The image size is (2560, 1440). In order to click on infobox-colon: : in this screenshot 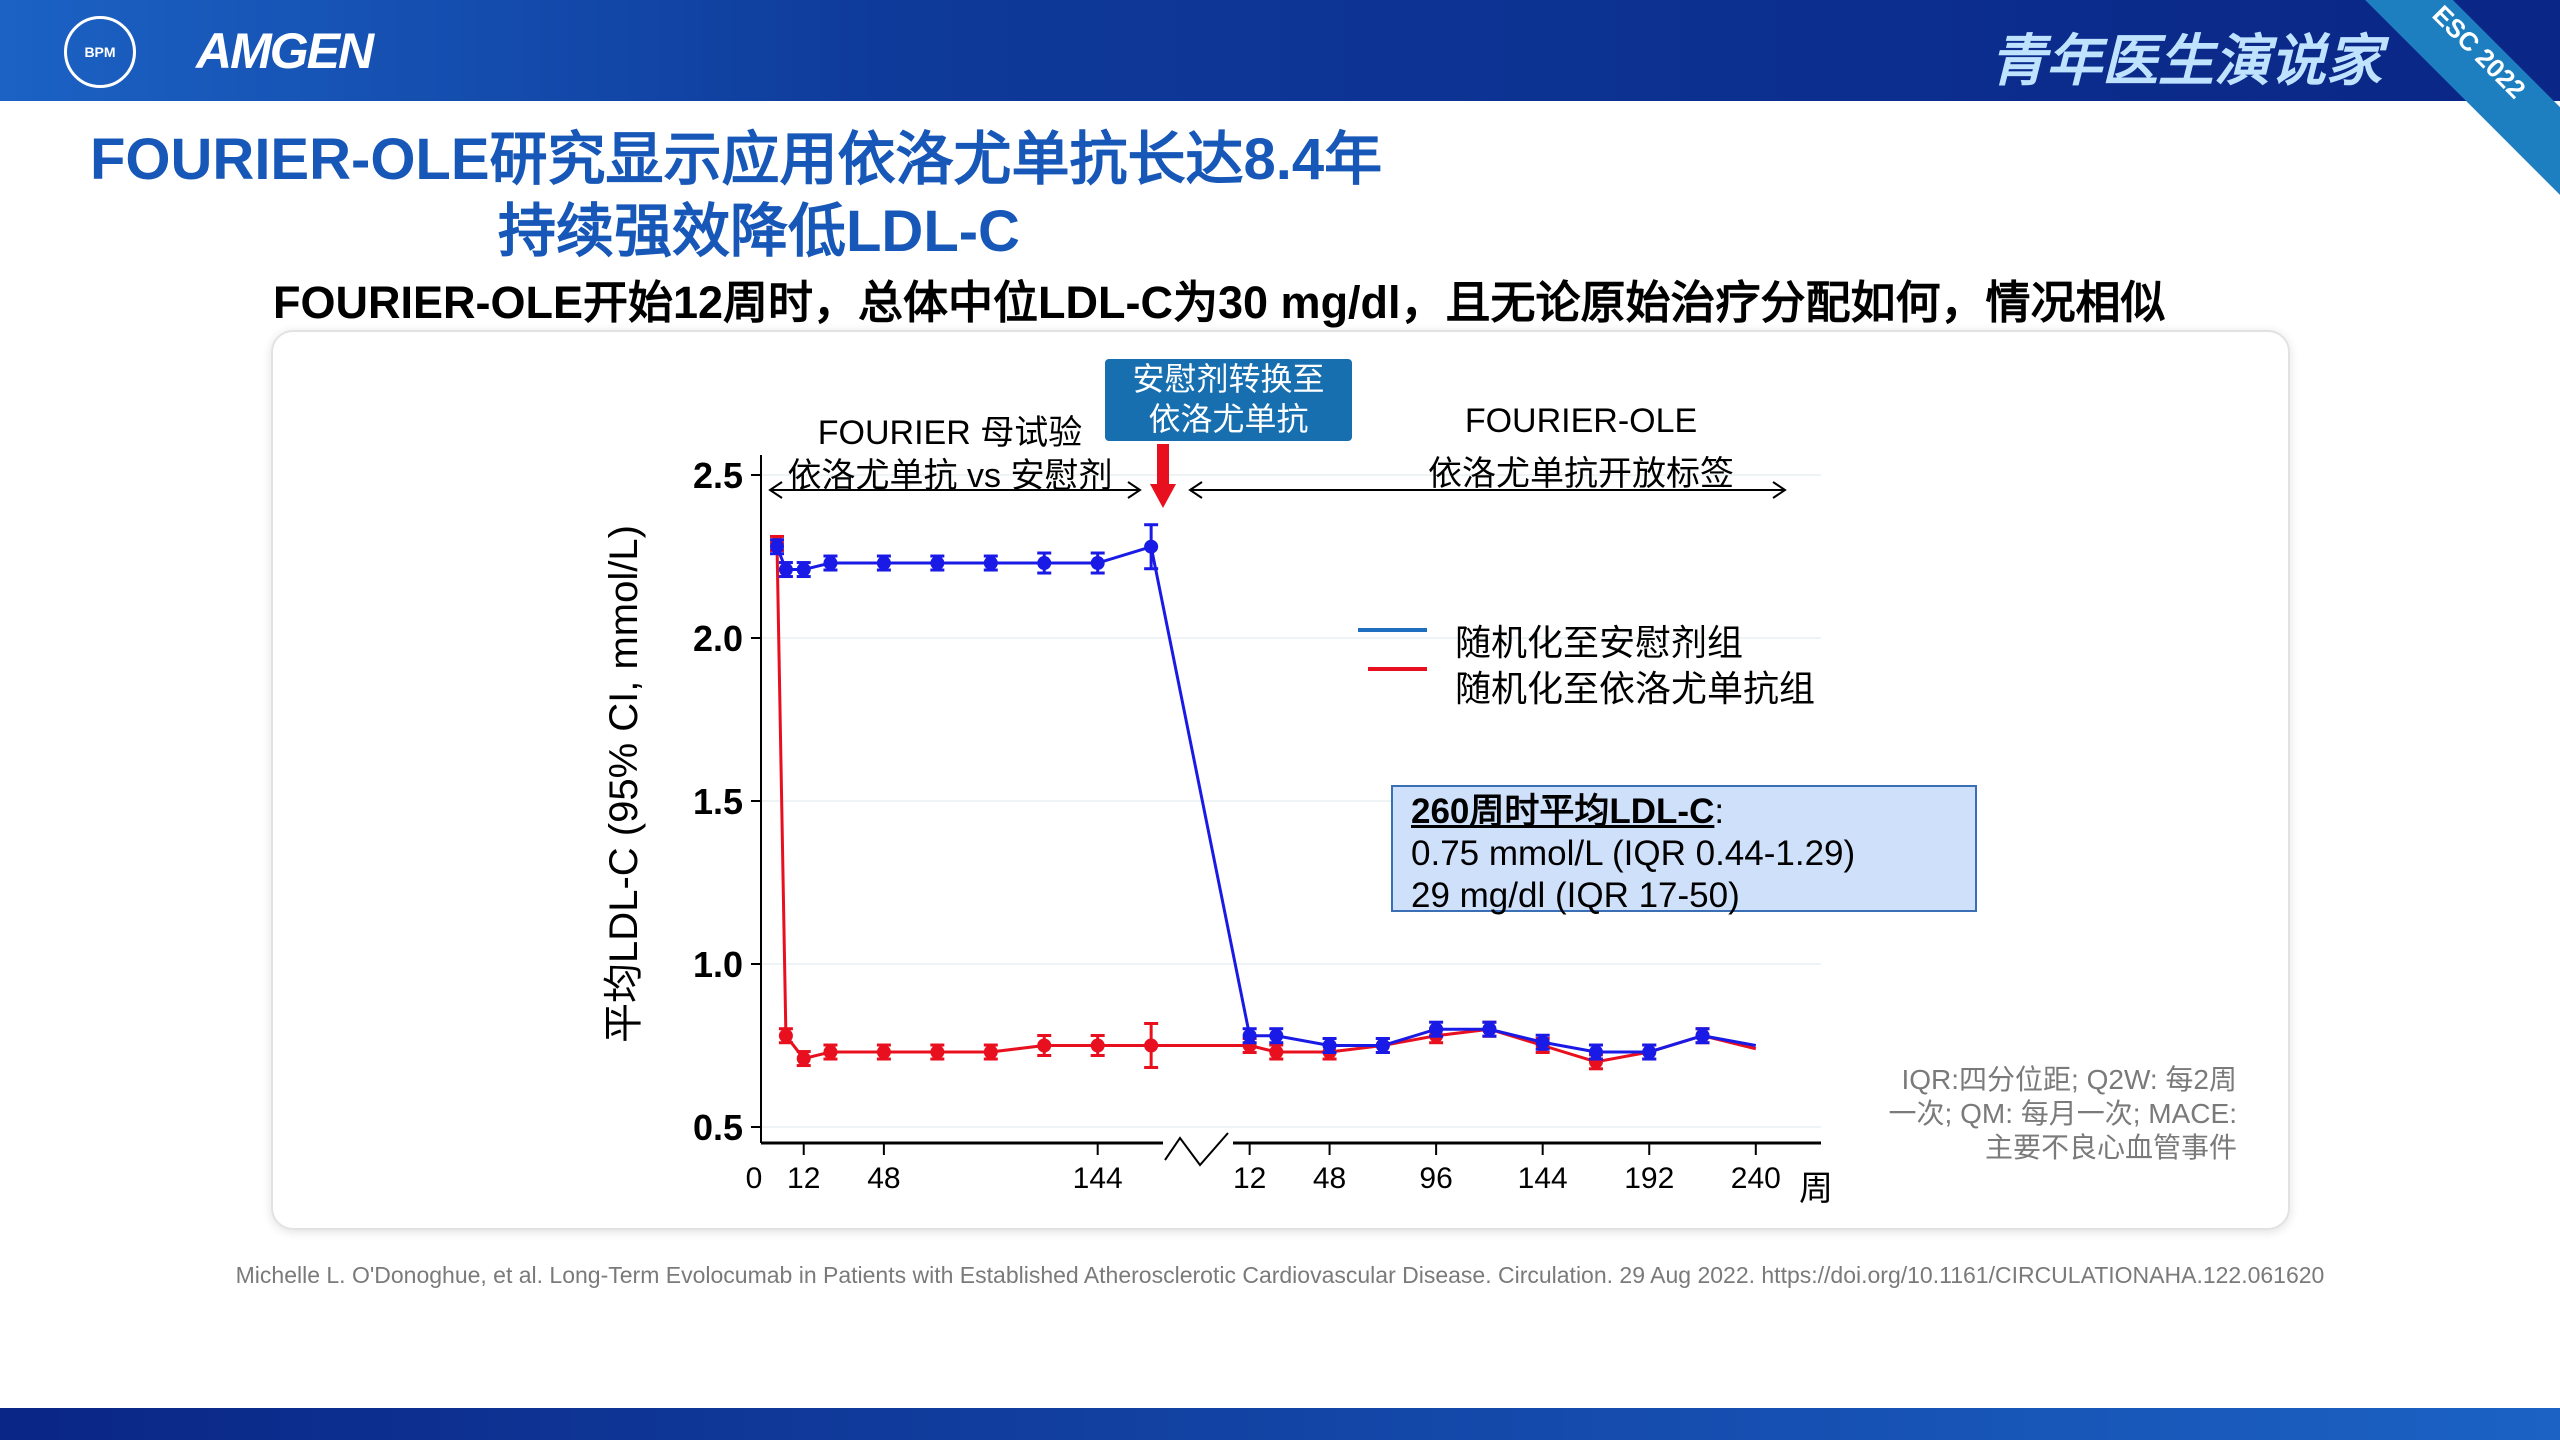, I will do `click(1719, 811)`.